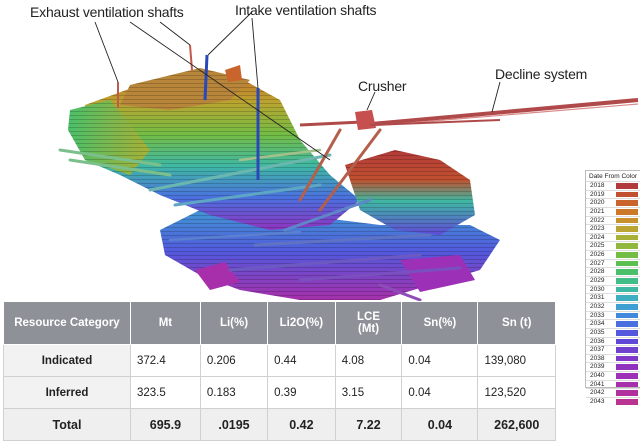 The height and width of the screenshot is (441, 640). What do you see at coordinates (410, 192) in the screenshot?
I see `right-orebody` at bounding box center [410, 192].